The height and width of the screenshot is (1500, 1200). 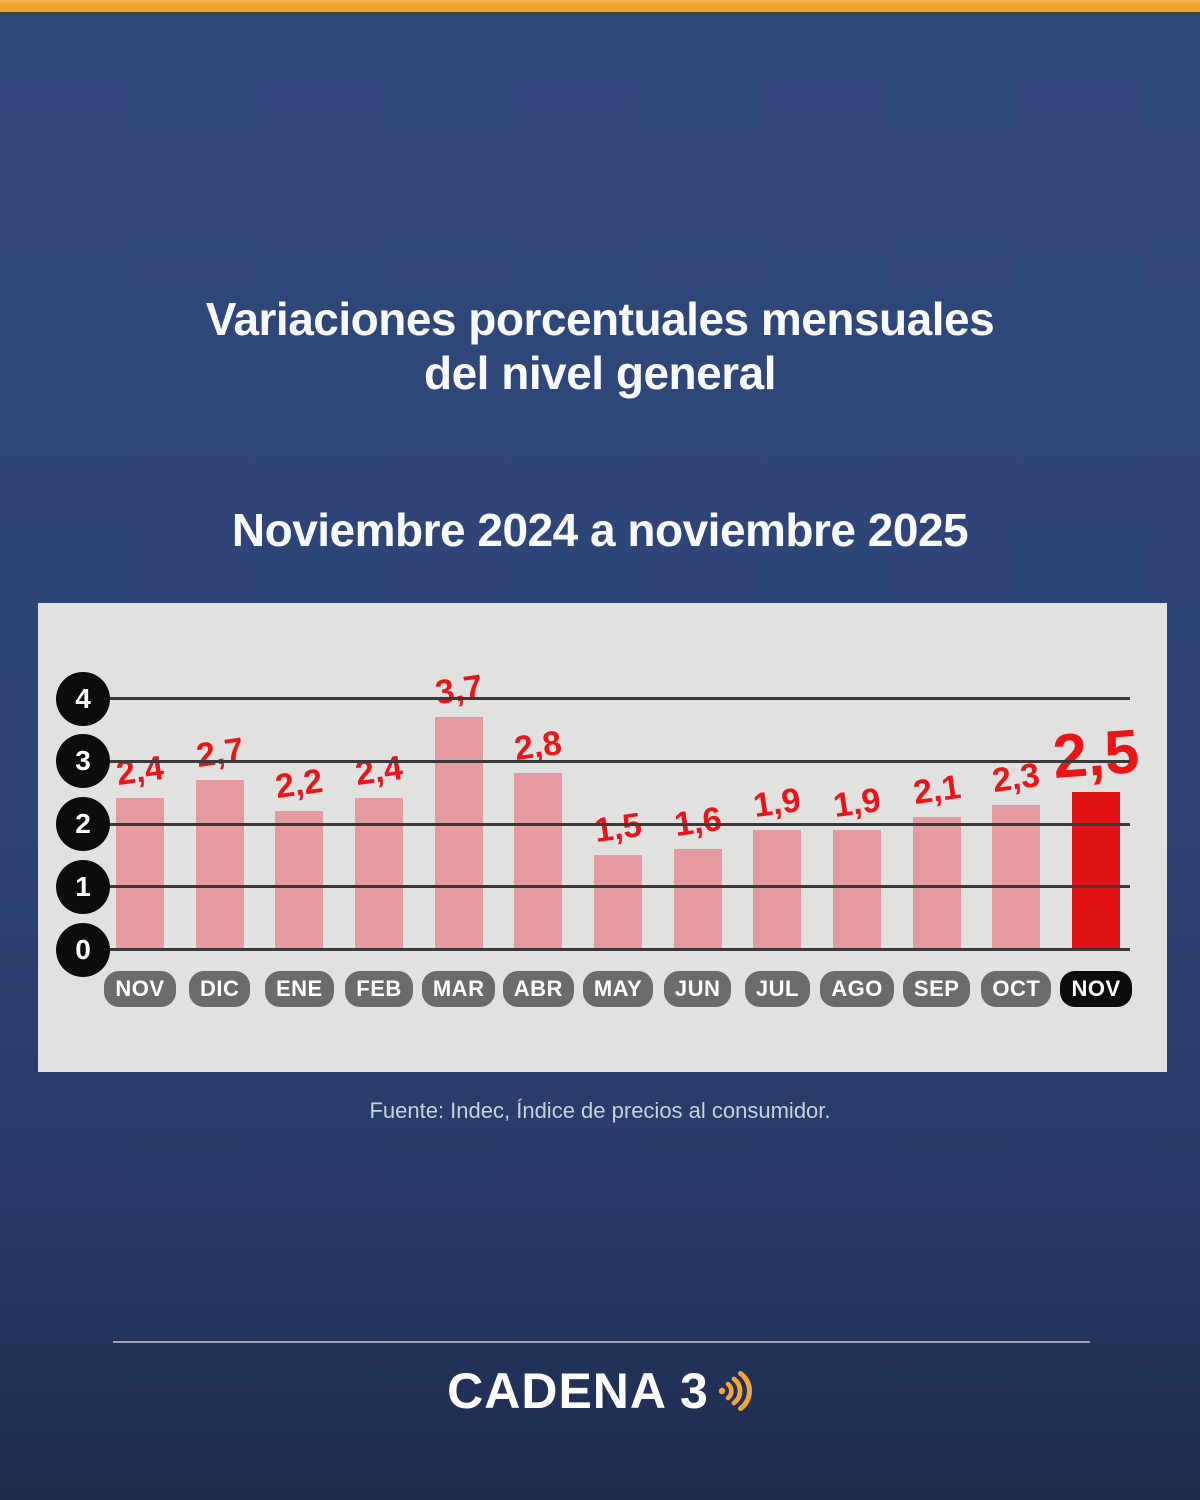 What do you see at coordinates (698, 837) in the screenshot?
I see `chart-column-jun-7: 1,6 JUN` at bounding box center [698, 837].